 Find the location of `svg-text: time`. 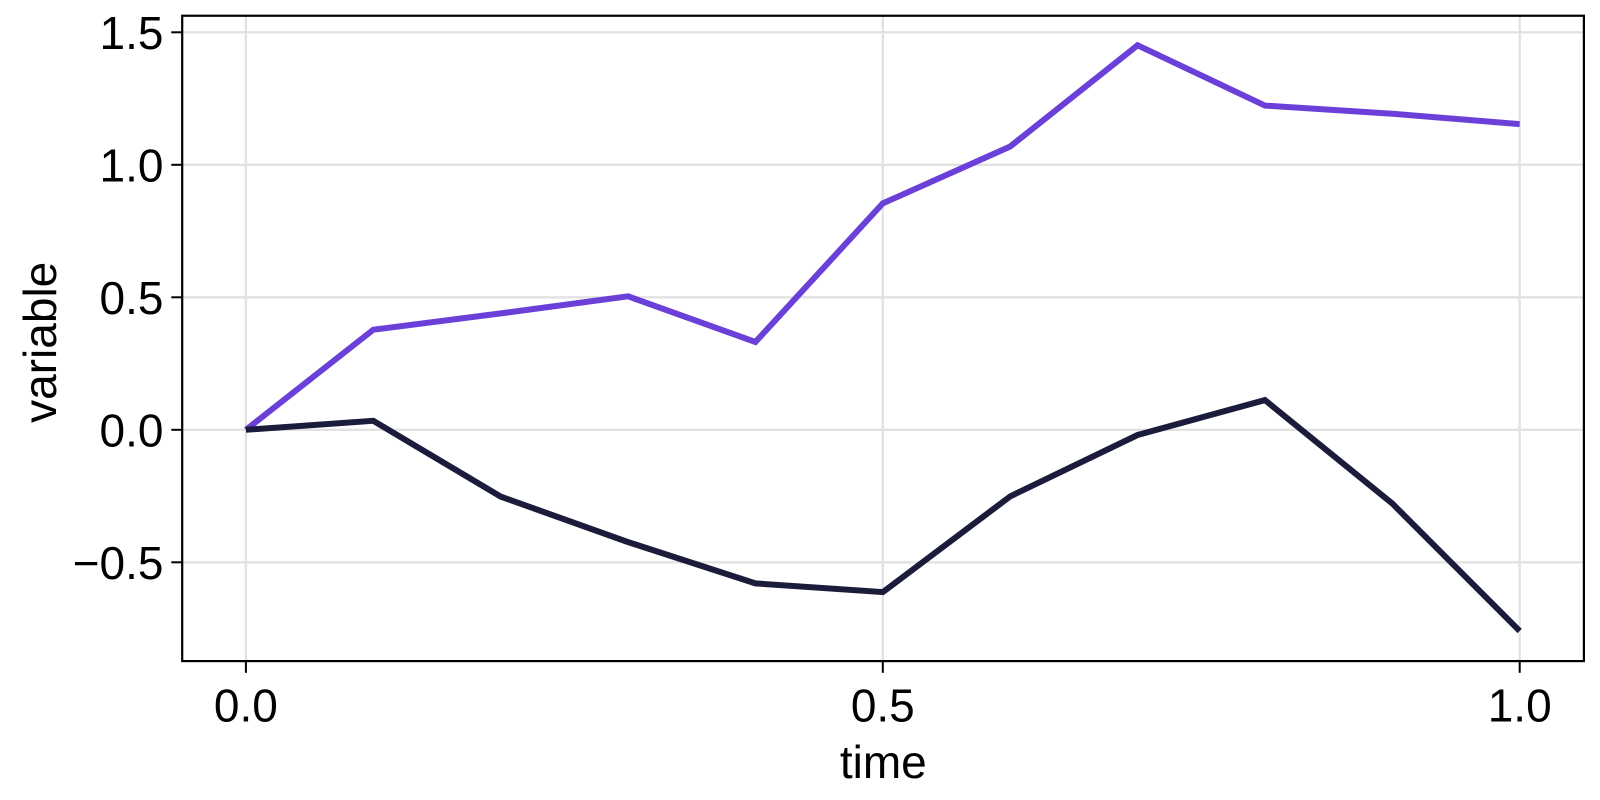

svg-text: time is located at coordinates (883, 762).